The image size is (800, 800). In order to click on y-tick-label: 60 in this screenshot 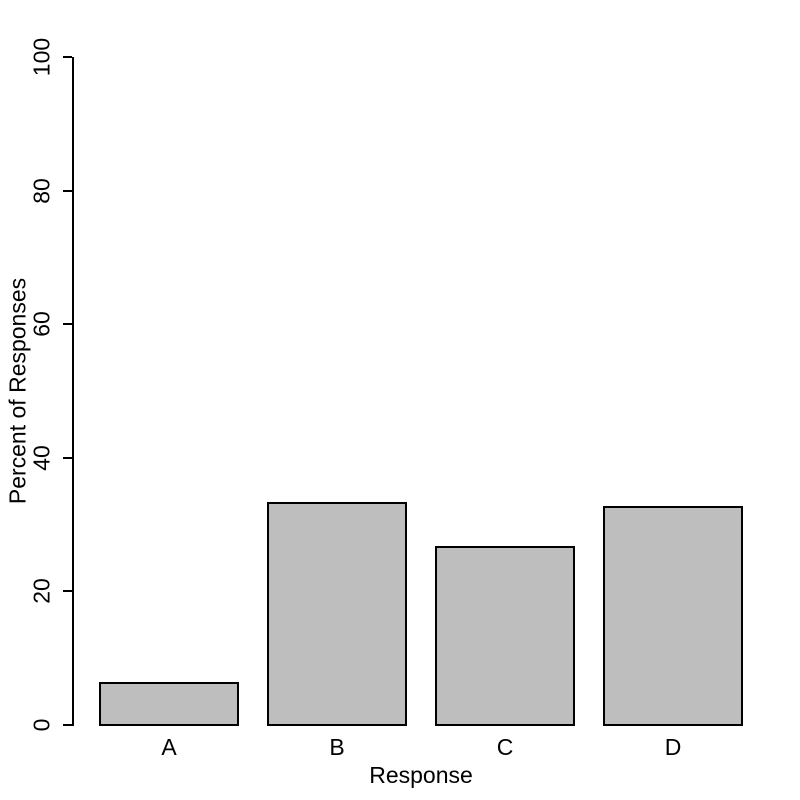, I will do `click(41, 324)`.